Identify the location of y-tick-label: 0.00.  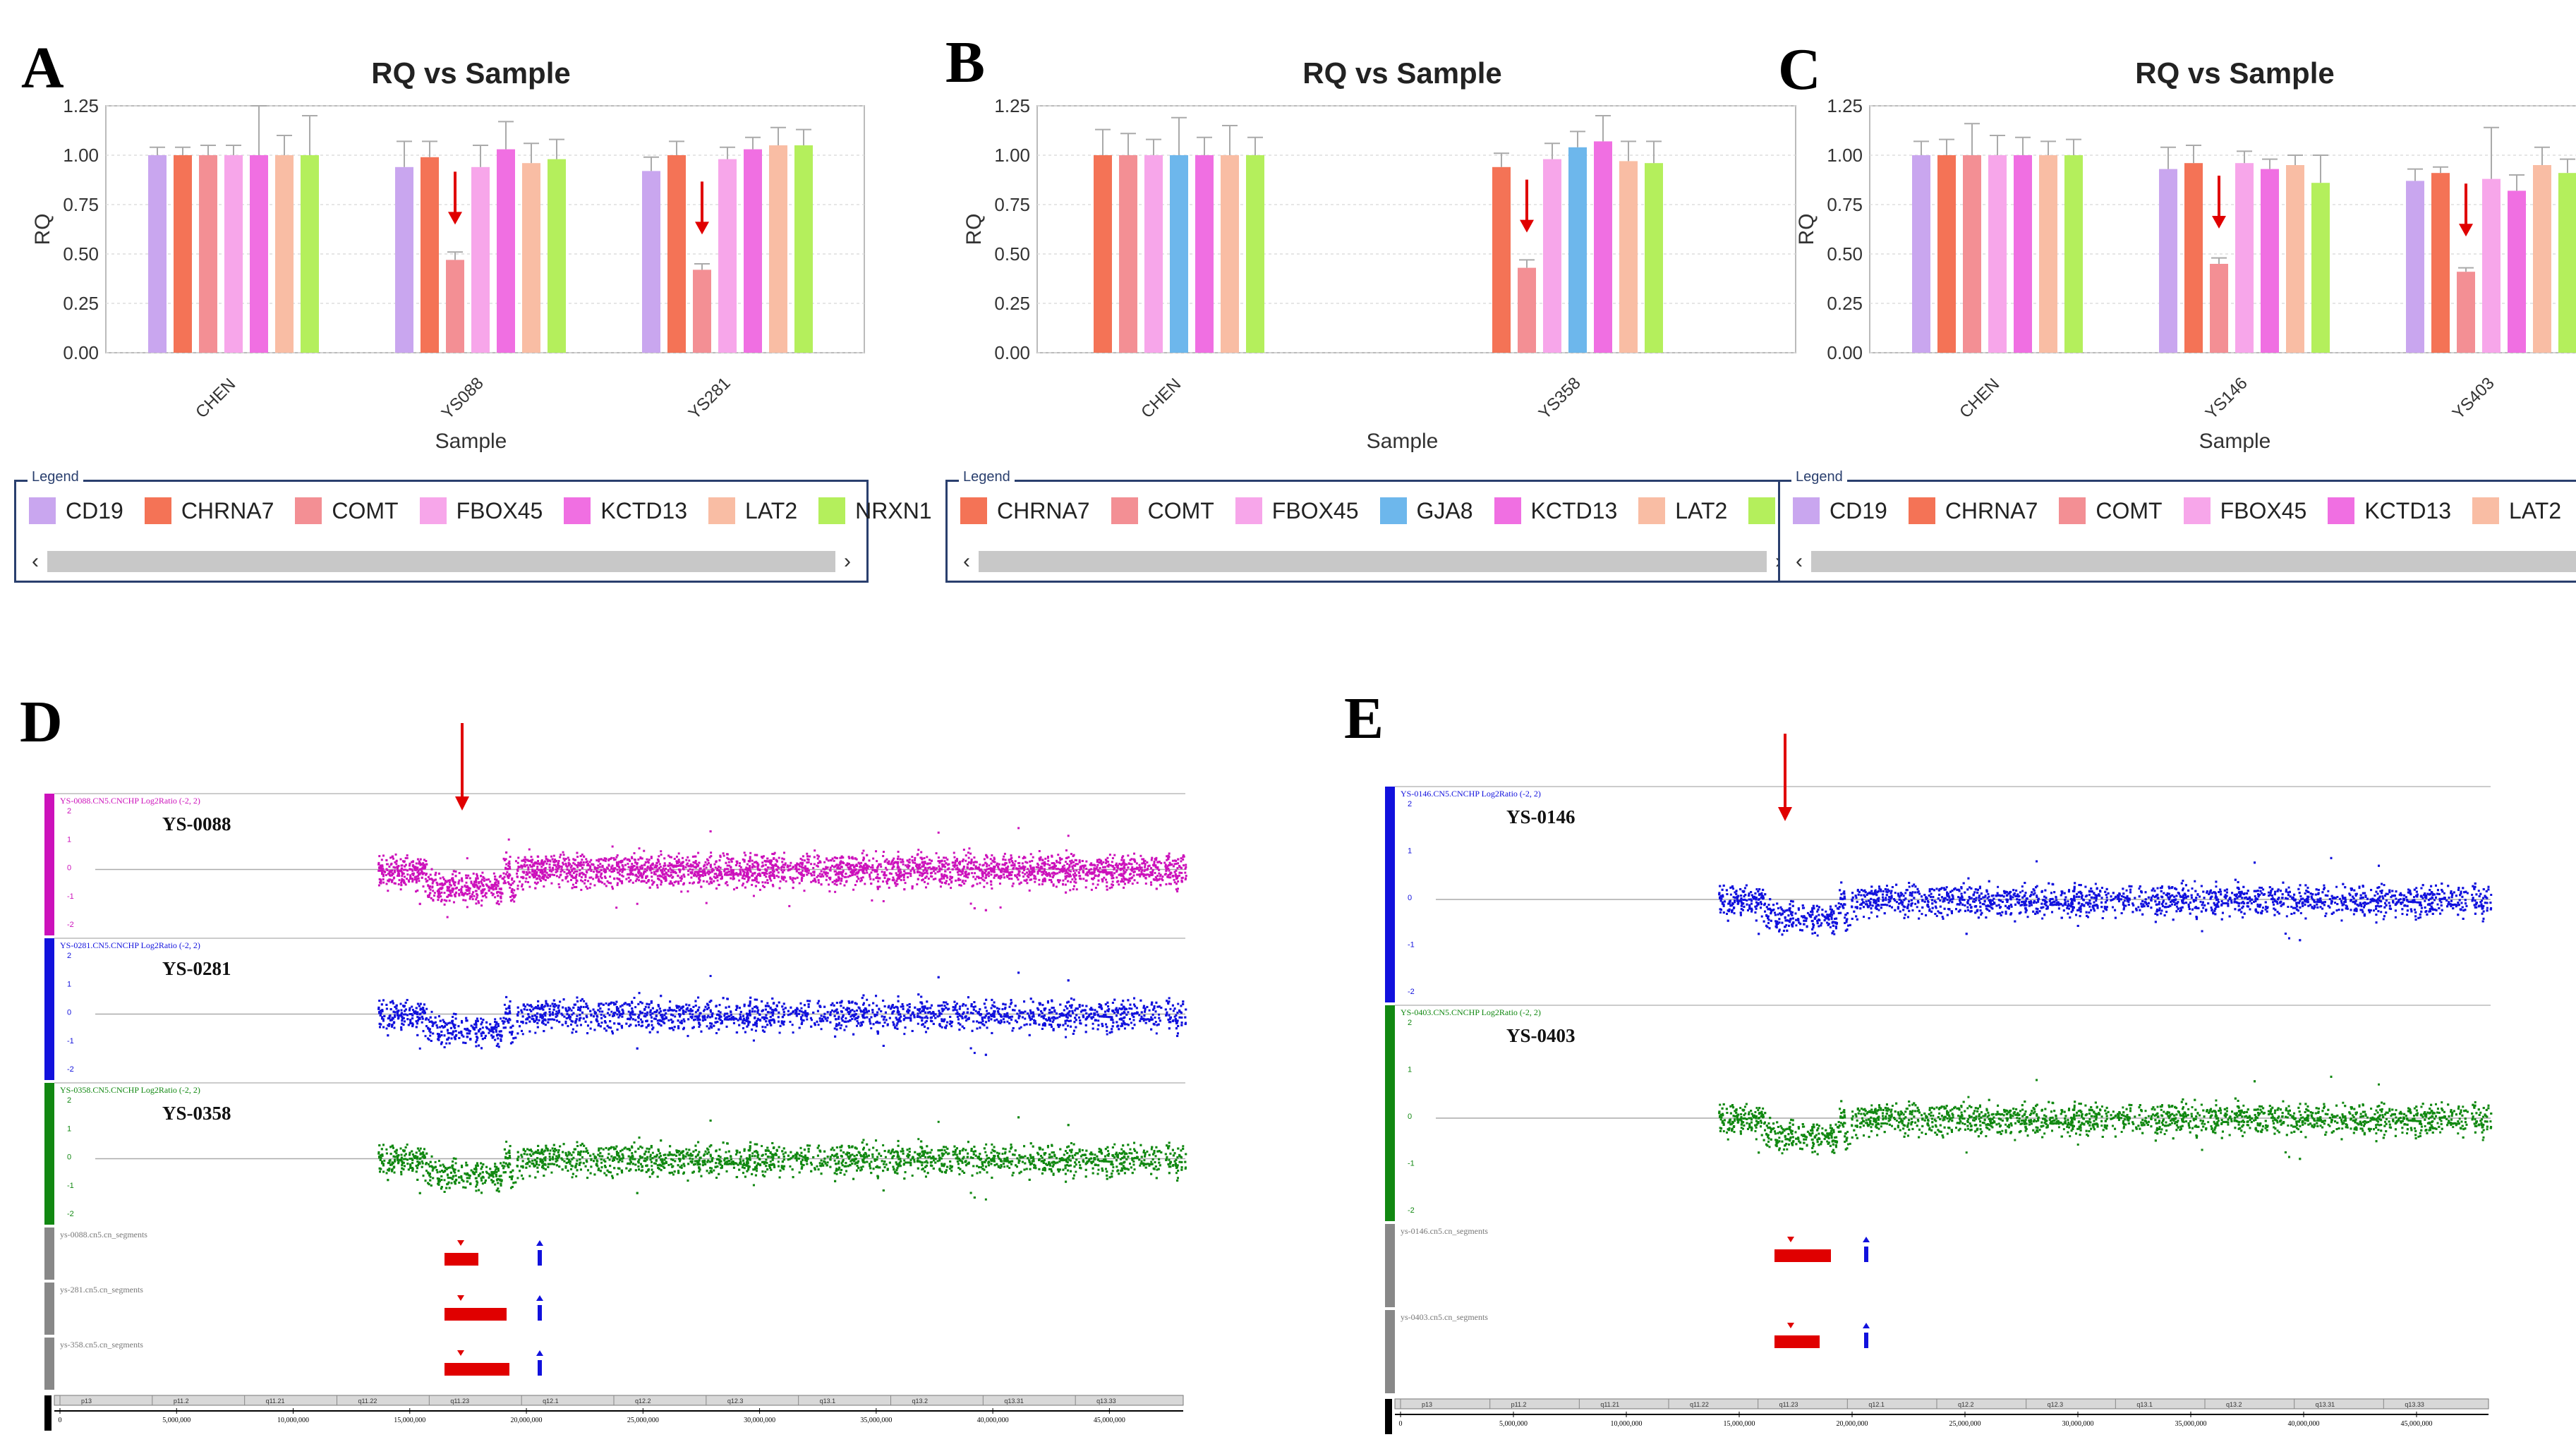
(1845, 353).